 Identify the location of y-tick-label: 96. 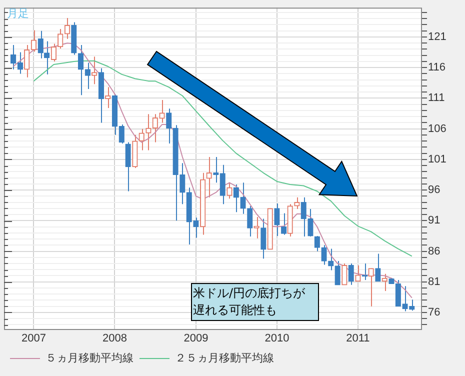
(434, 190).